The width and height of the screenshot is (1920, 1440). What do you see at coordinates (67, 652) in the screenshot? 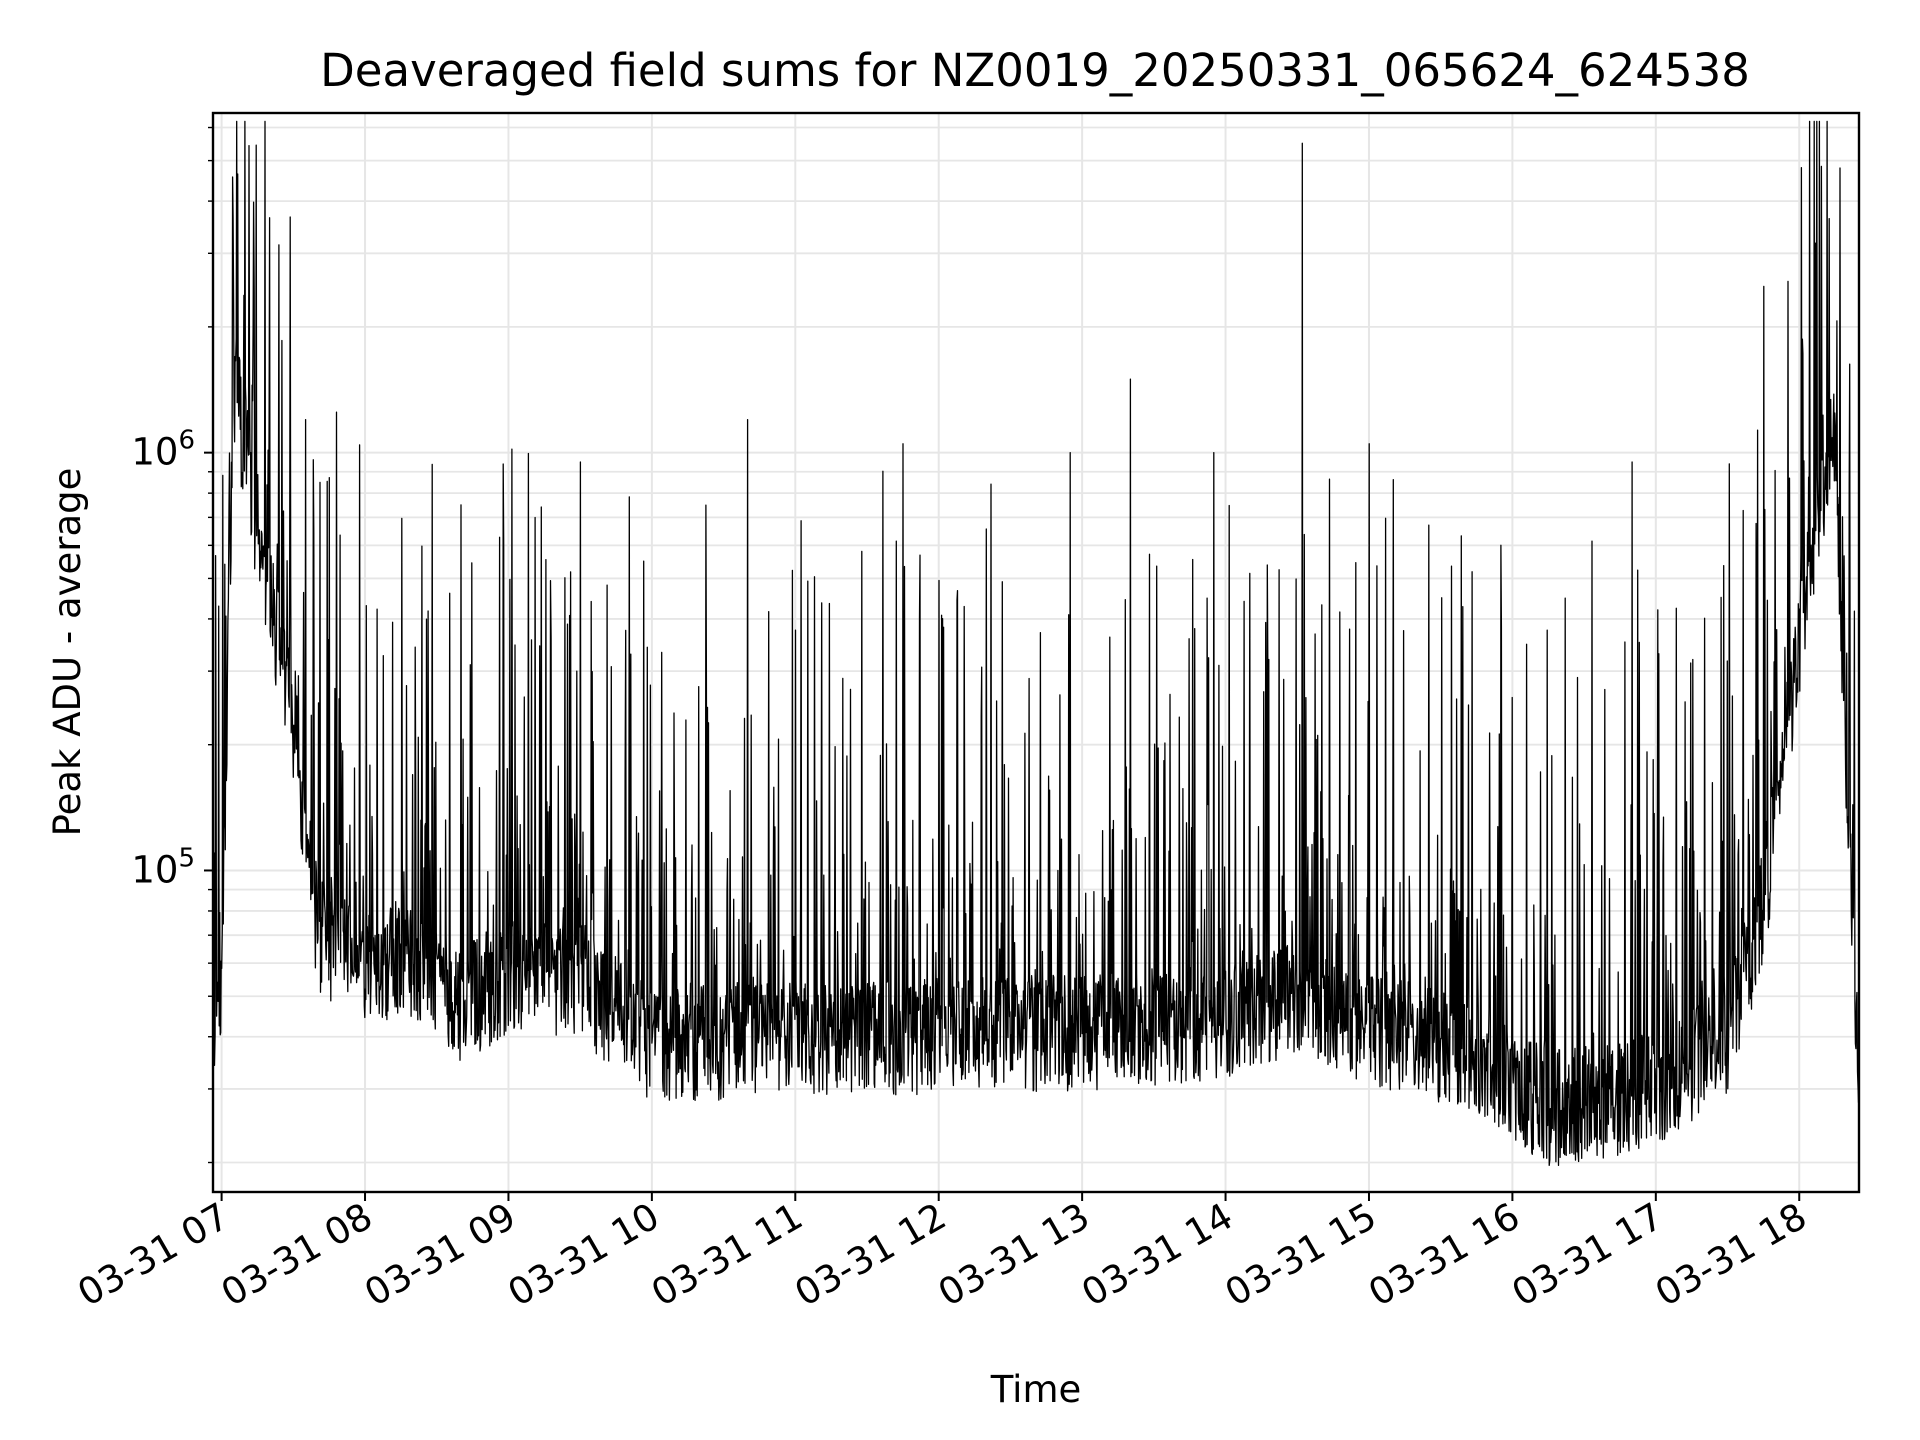
I see `y-axis-label: Peak ADU - average` at bounding box center [67, 652].